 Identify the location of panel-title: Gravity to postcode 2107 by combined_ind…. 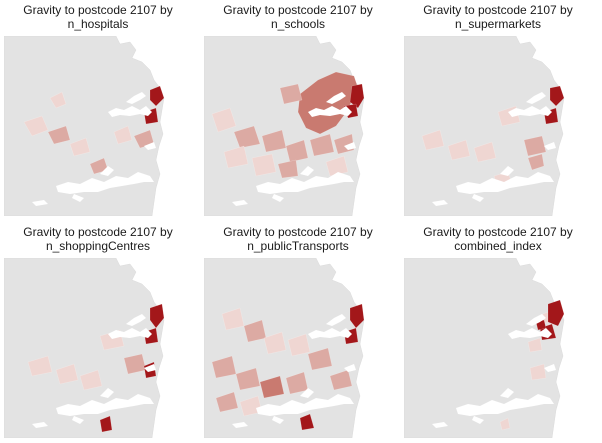
(498, 239).